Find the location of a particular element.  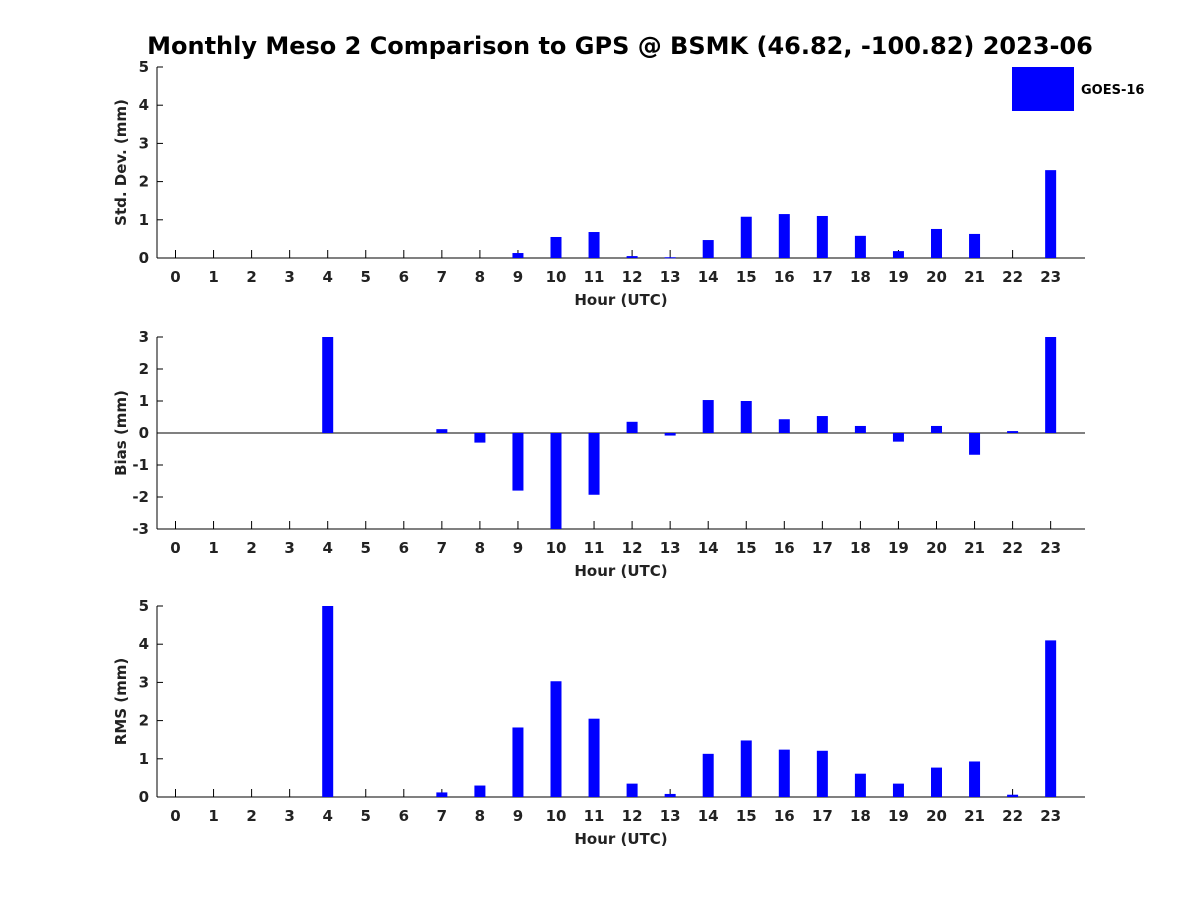

x-tick-label: 14 is located at coordinates (708, 816).